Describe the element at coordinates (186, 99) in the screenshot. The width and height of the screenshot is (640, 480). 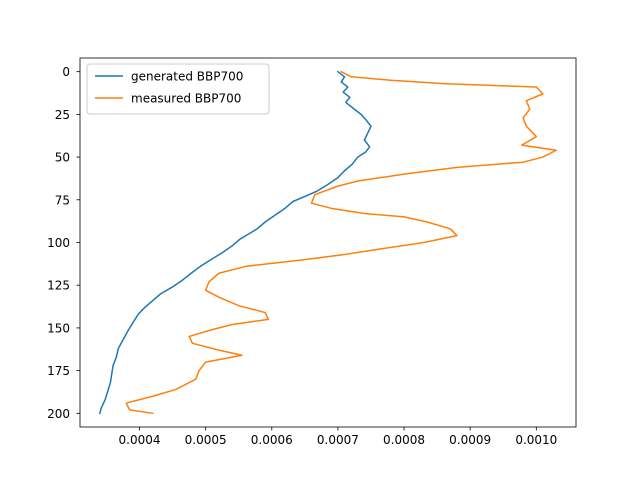
I see `legend-label-measured: measured BBP700` at that location.